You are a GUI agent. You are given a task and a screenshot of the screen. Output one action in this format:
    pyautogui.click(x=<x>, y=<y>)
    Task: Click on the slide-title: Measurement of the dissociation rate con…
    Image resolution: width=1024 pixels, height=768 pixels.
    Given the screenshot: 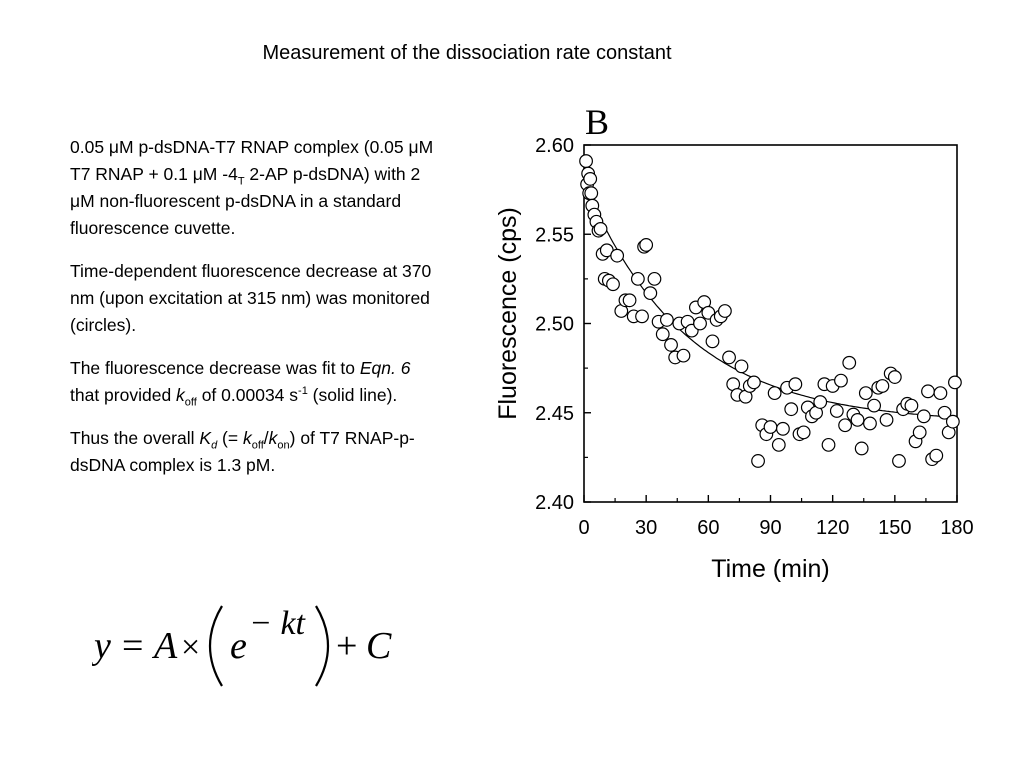 What is the action you would take?
    pyautogui.click(x=467, y=53)
    